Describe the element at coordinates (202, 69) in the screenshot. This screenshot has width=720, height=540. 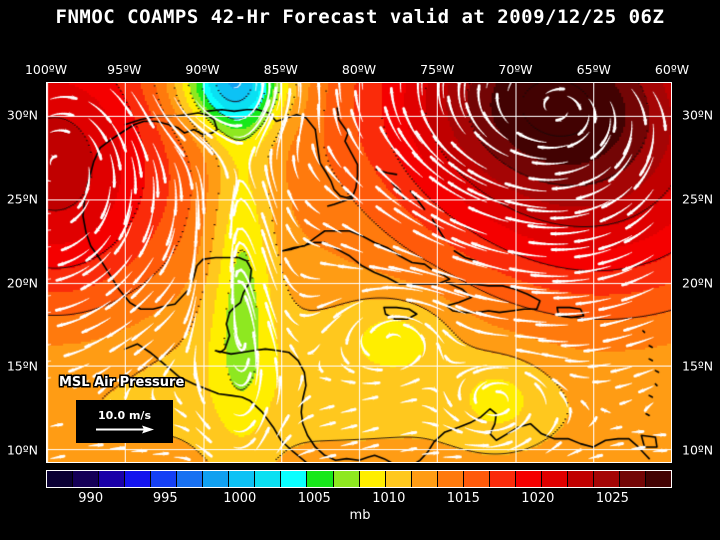
I see `lon-tick-label: 90ºW` at that location.